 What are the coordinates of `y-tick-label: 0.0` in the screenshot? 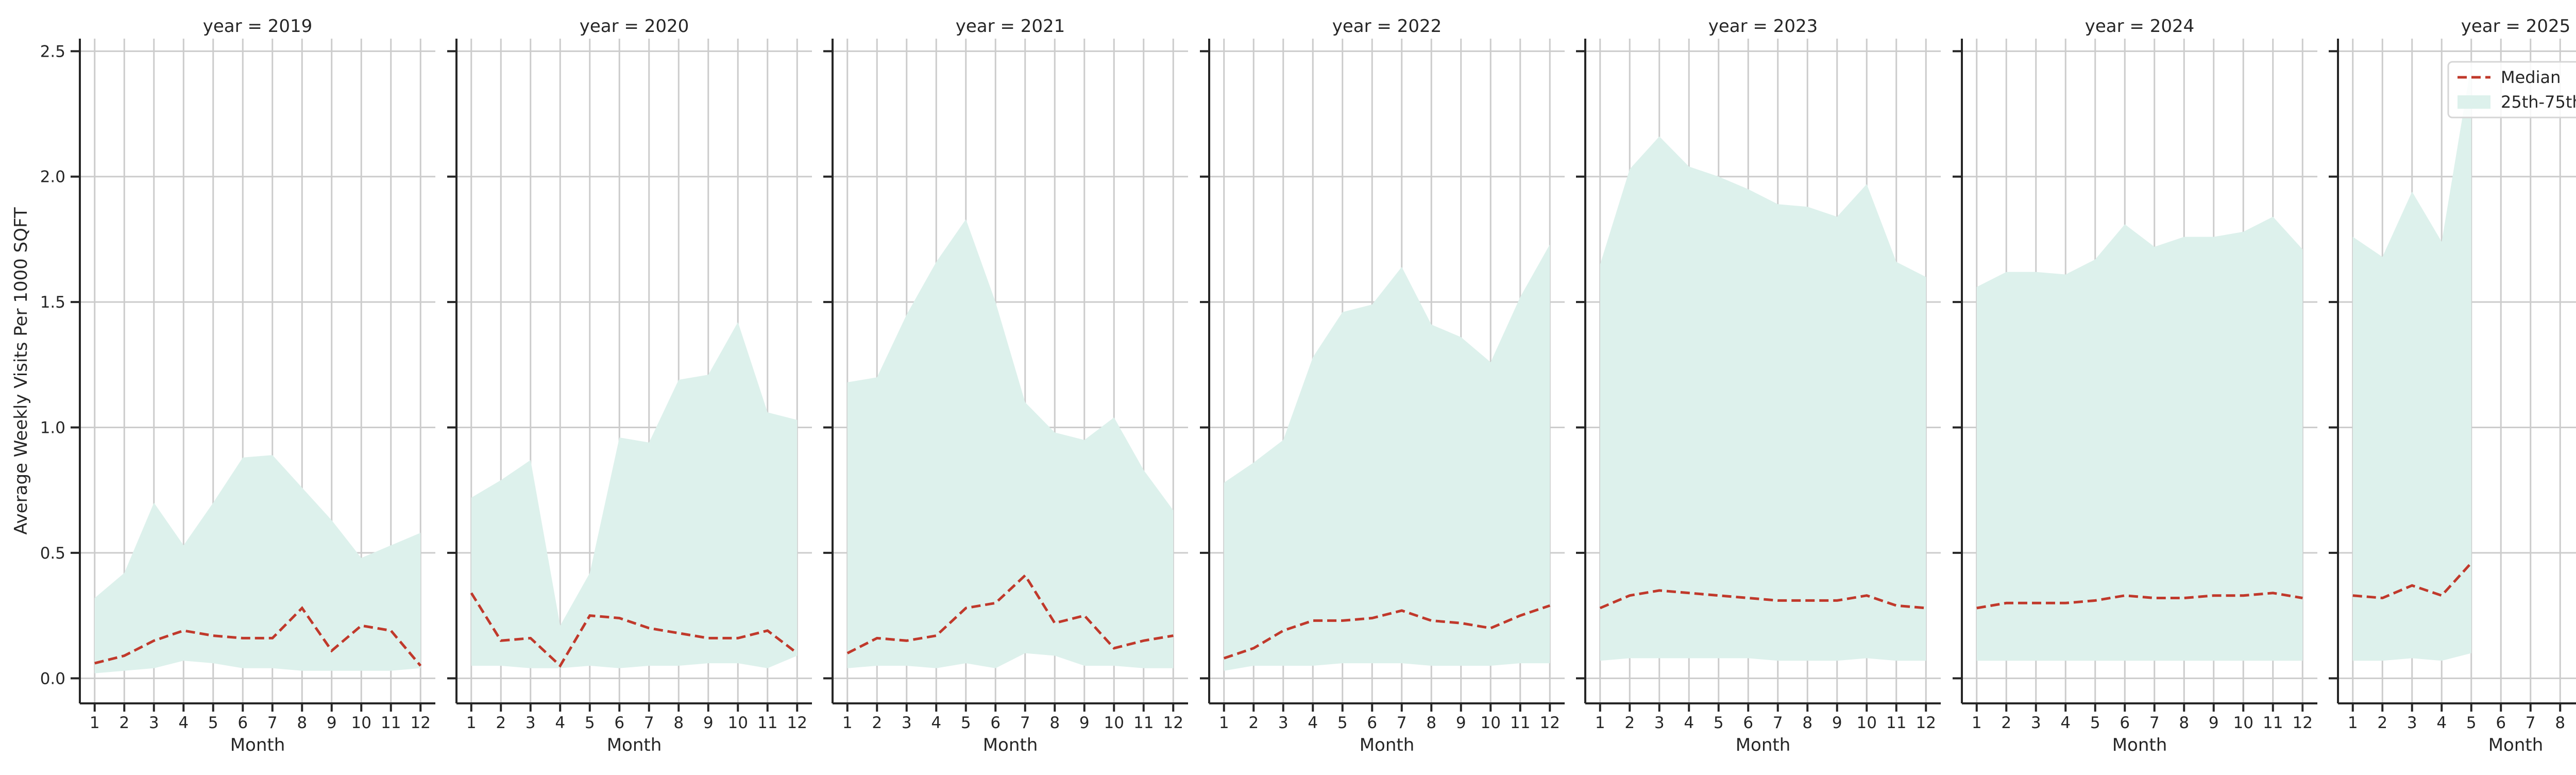 It's located at (52, 678).